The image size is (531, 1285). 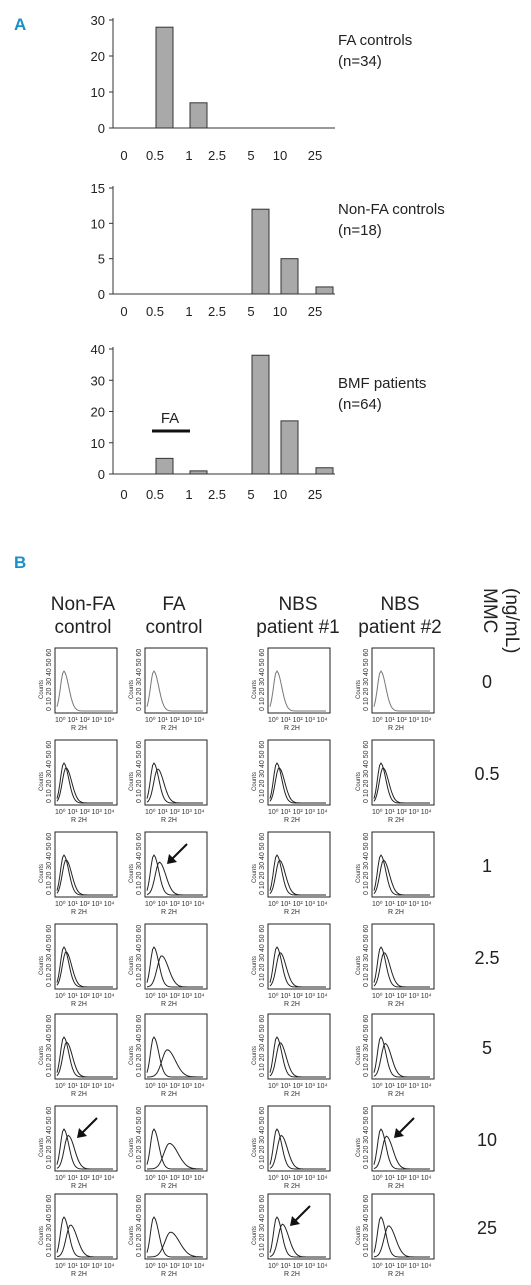 What do you see at coordinates (98, 349) in the screenshot?
I see `y-tick-label: 40` at bounding box center [98, 349].